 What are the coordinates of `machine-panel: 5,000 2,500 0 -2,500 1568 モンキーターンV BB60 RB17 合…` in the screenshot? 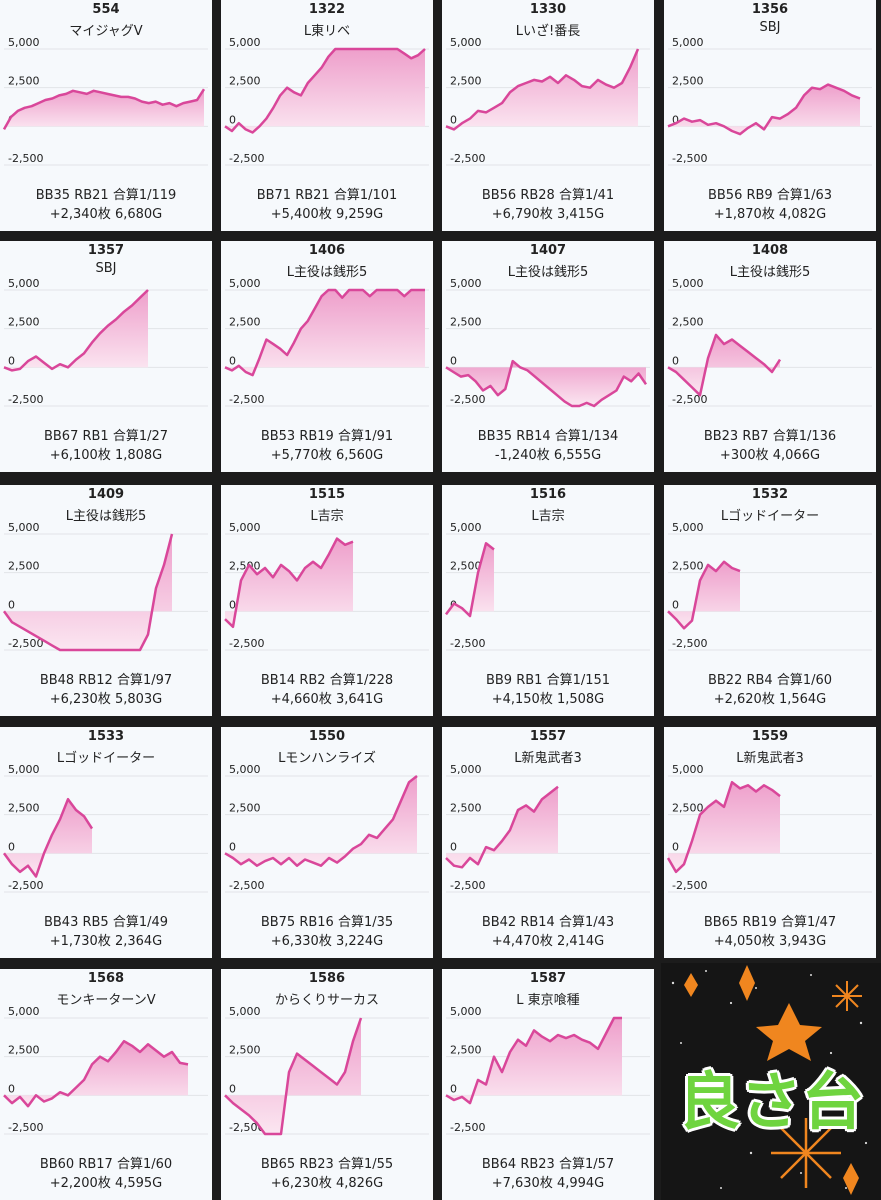 It's located at (106, 1084).